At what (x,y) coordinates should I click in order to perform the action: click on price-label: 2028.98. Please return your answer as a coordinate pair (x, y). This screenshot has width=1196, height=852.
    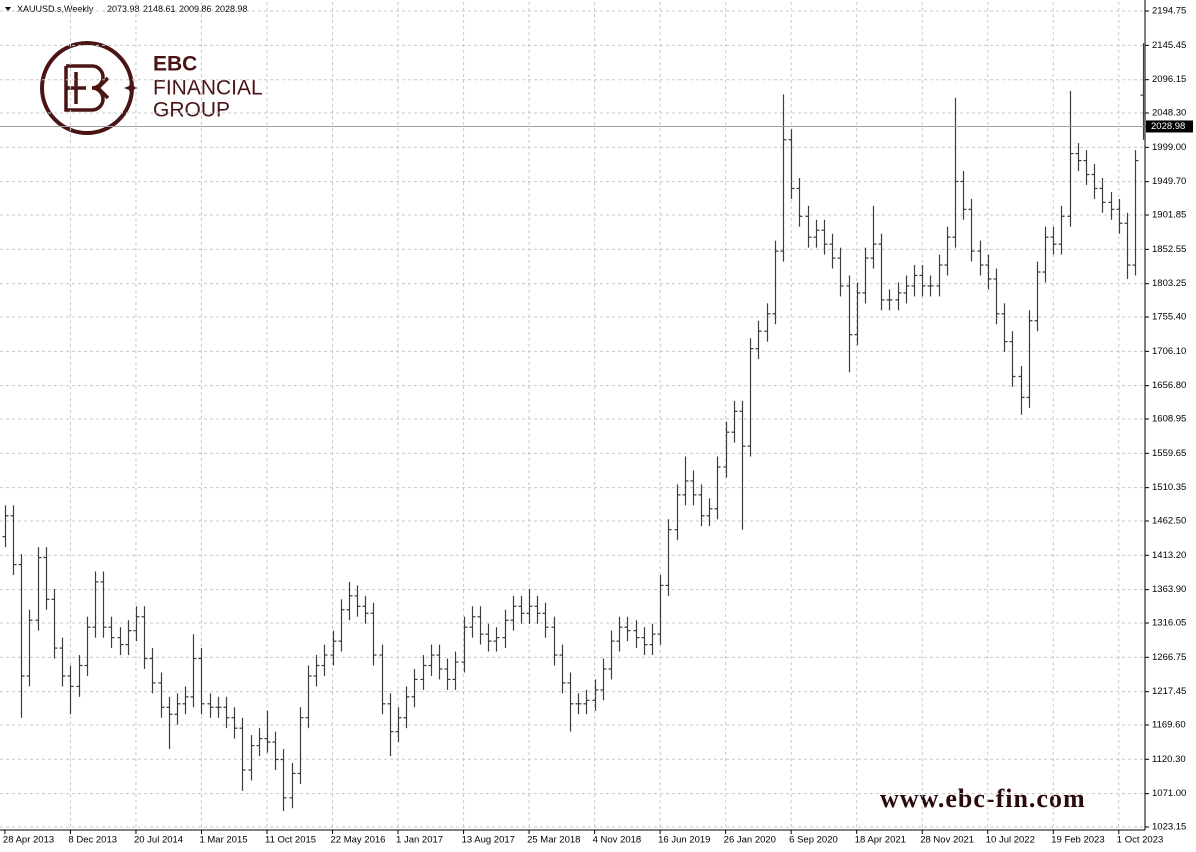
    Looking at the image, I should click on (1168, 126).